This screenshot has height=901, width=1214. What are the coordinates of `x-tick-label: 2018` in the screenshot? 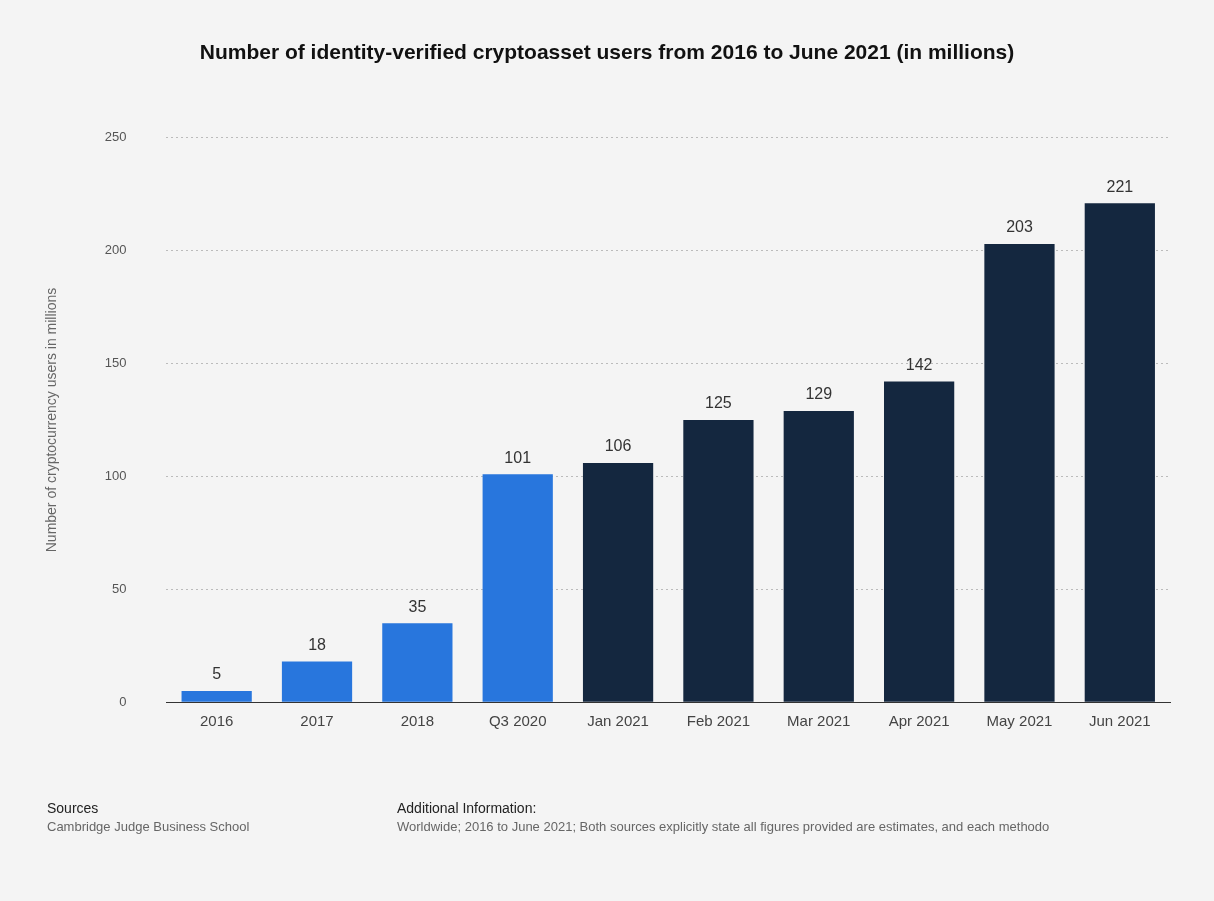 It's located at (417, 721).